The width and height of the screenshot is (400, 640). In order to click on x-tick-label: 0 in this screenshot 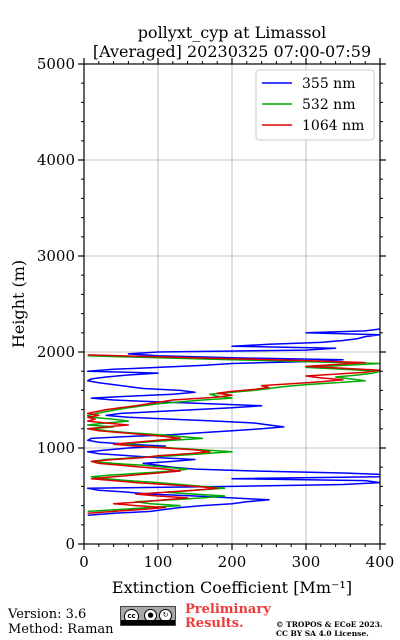, I will do `click(84, 562)`.